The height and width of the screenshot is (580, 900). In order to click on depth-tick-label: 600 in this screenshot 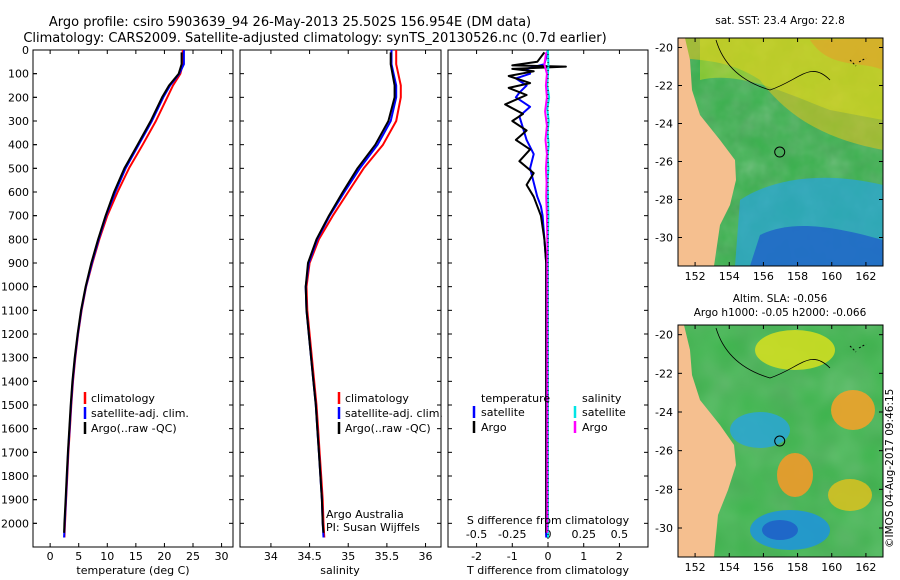, I will do `click(18, 192)`.